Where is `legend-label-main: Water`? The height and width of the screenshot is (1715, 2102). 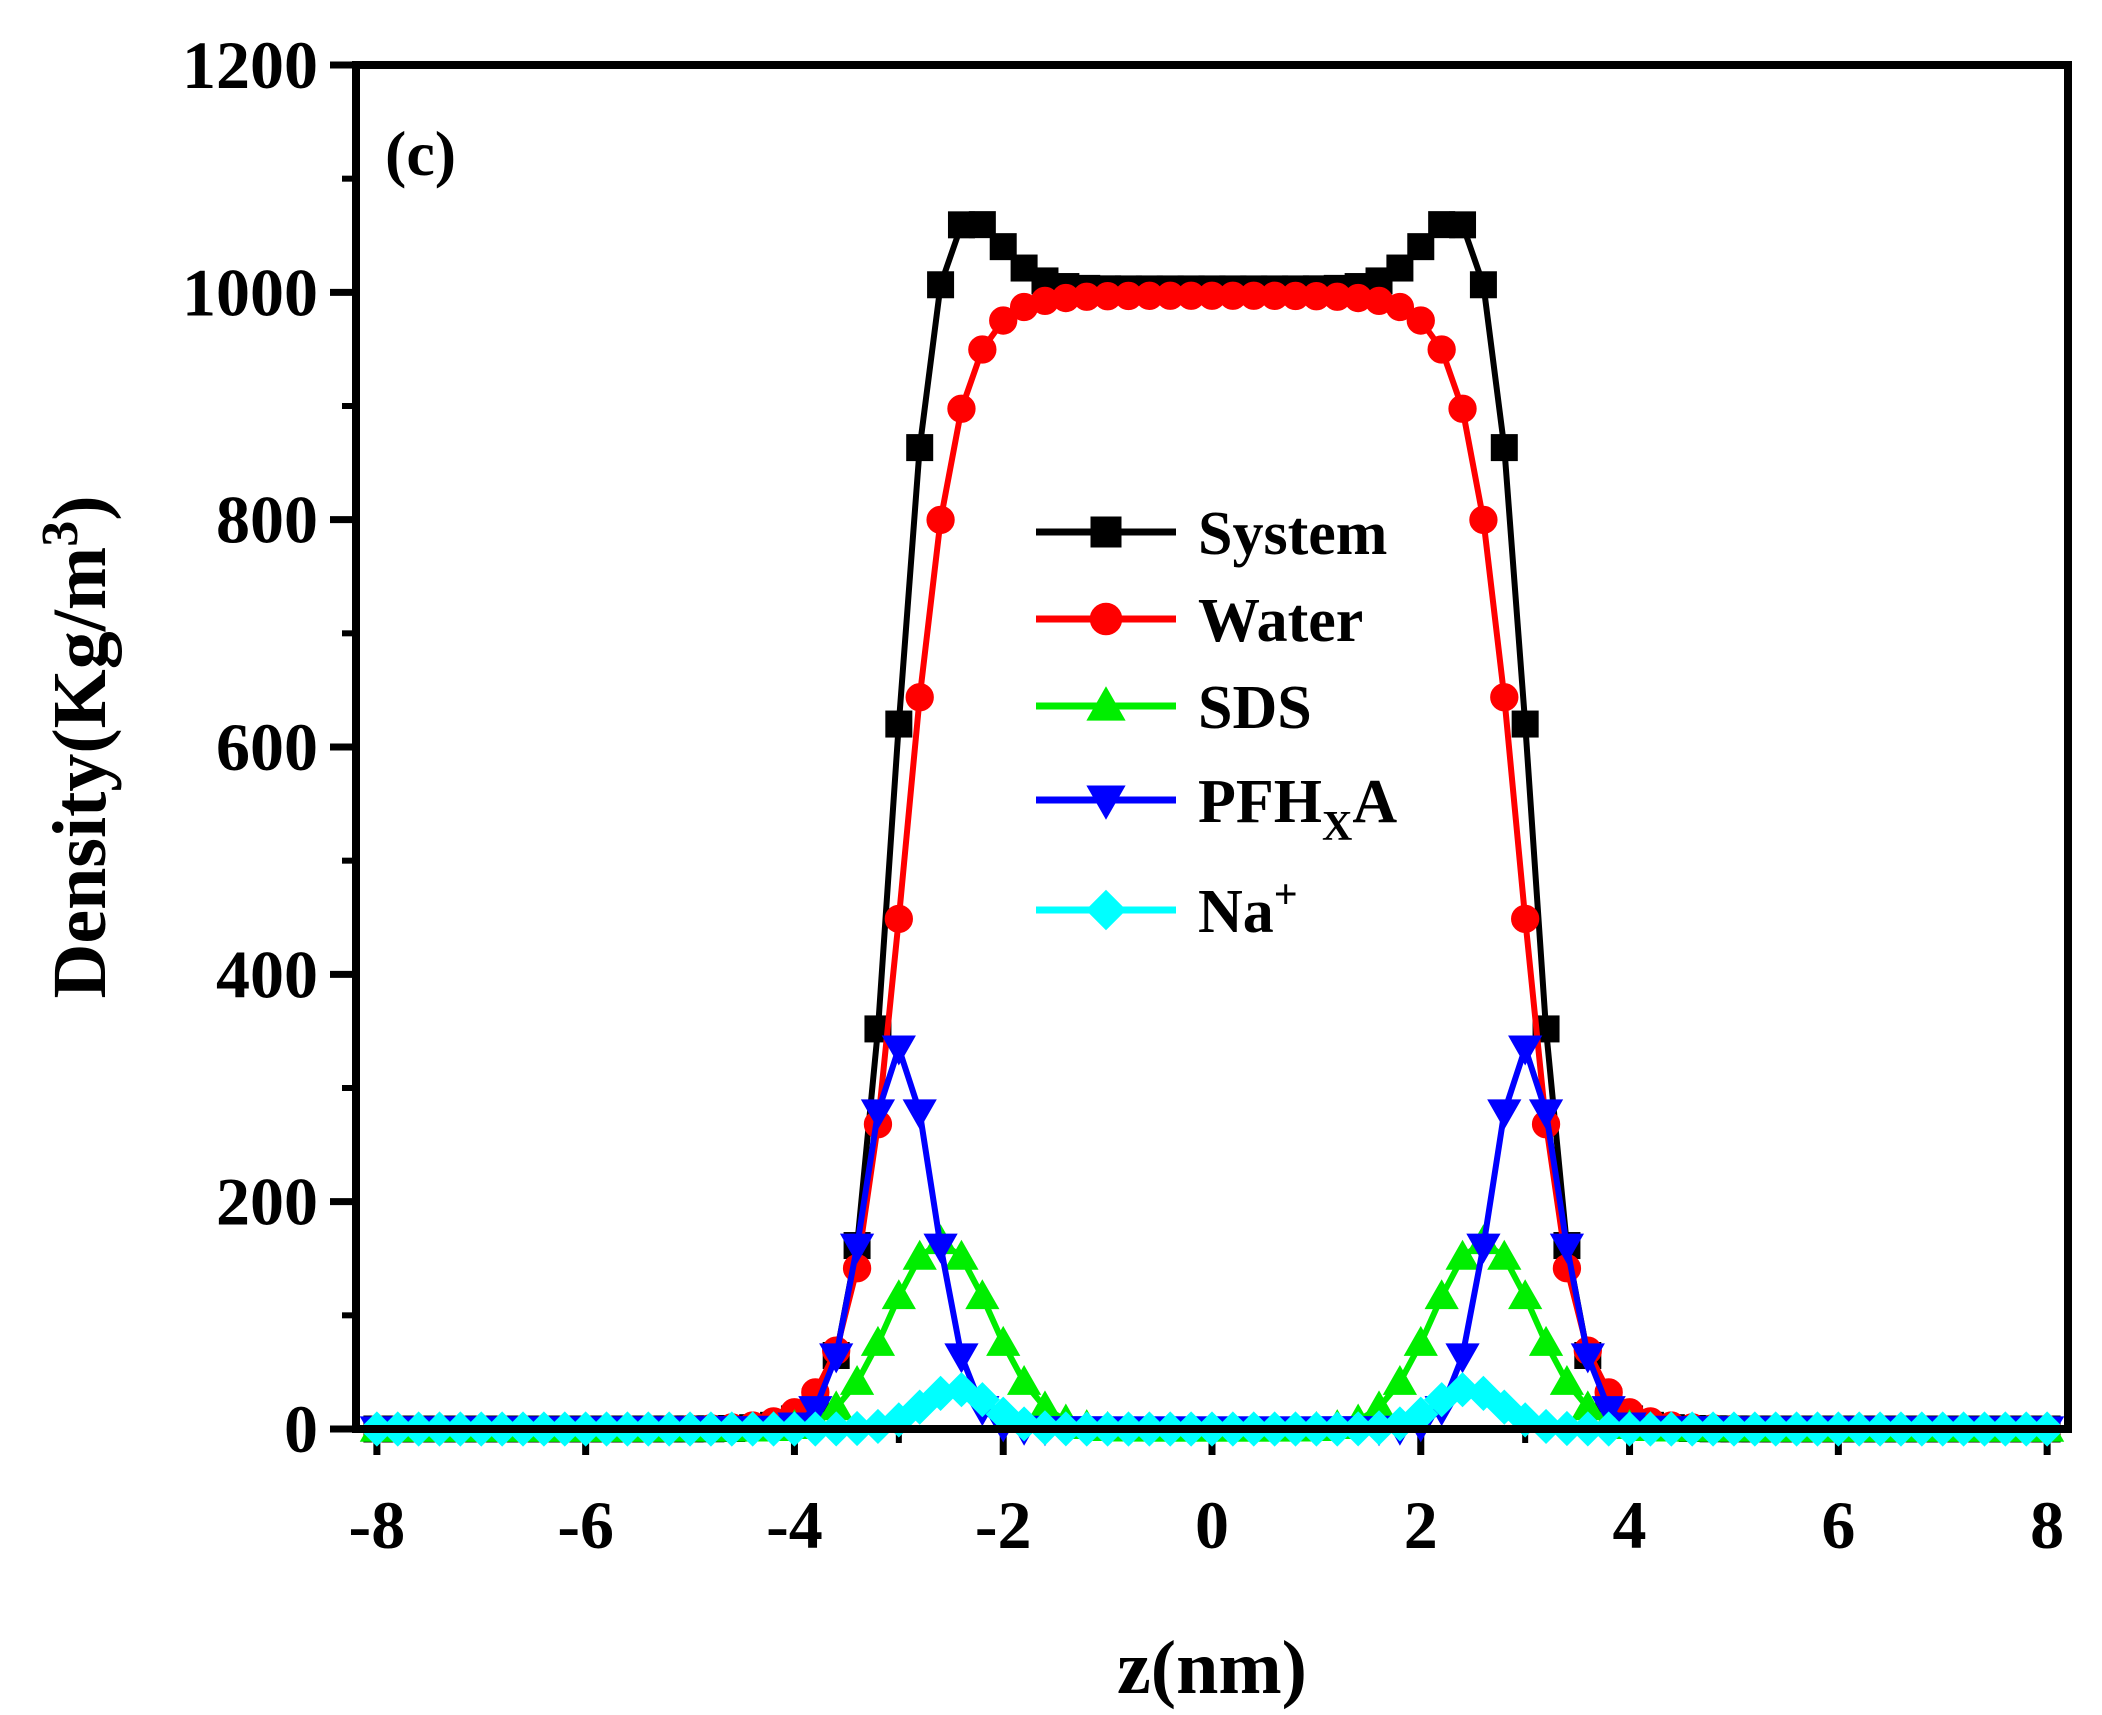 legend-label-main: Water is located at coordinates (1280, 621).